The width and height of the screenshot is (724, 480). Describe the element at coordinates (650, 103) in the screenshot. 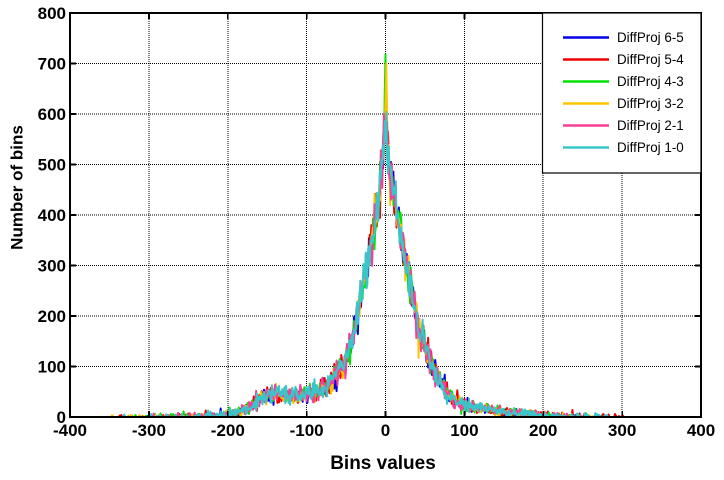

I see `svg-text: DiffProj 3-2` at that location.